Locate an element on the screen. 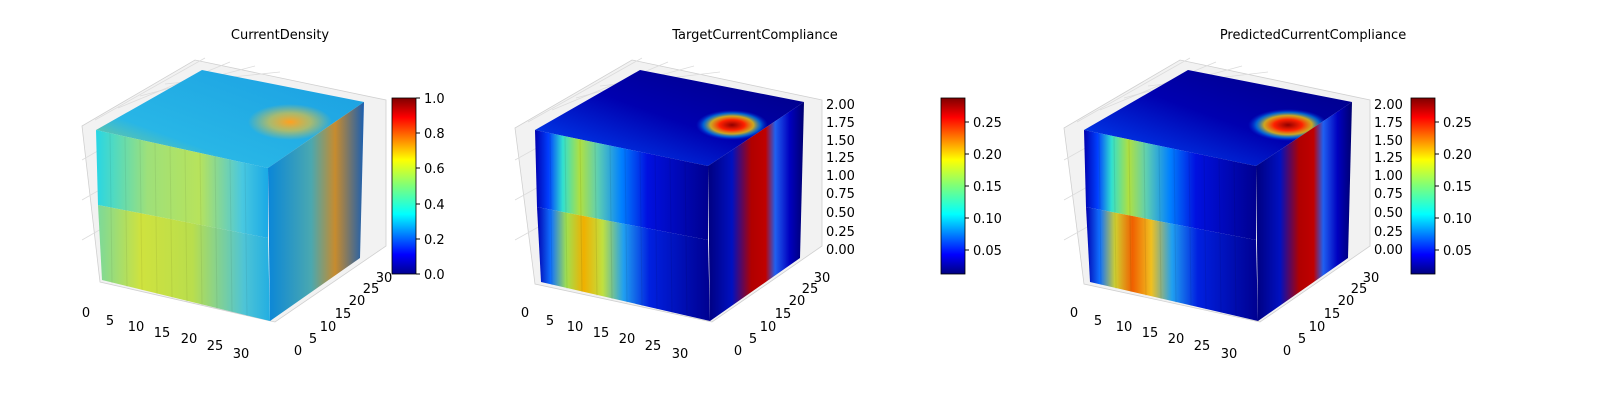 The width and height of the screenshot is (1600, 400). colorbar: 0.0 0.2 0.4 0.6 0.8 1.0 is located at coordinates (418, 187).